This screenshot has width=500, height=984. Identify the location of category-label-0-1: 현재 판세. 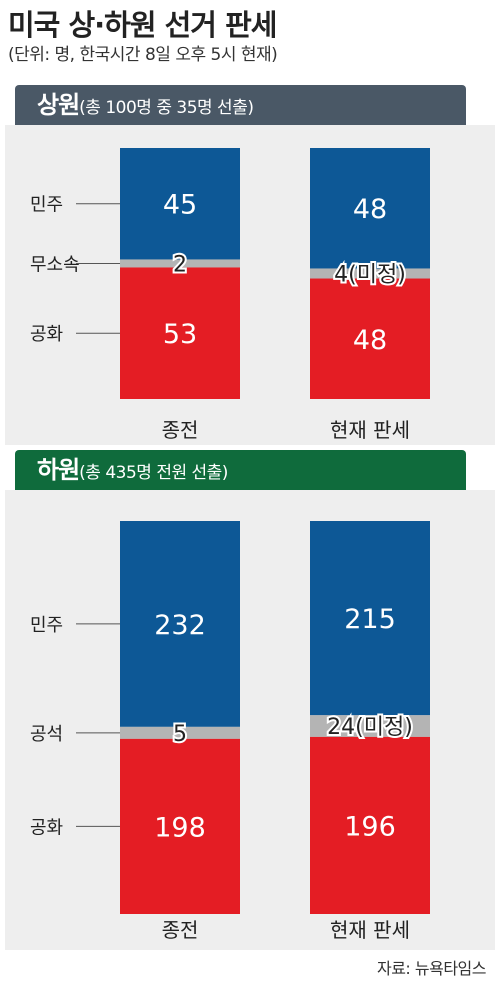
(370, 430).